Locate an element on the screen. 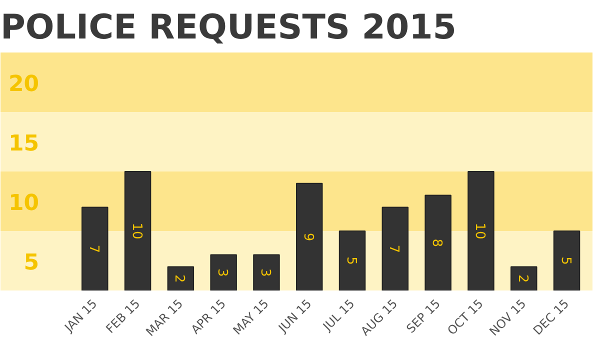 This screenshot has width=596, height=346. band-label: 5 is located at coordinates (32, 263).